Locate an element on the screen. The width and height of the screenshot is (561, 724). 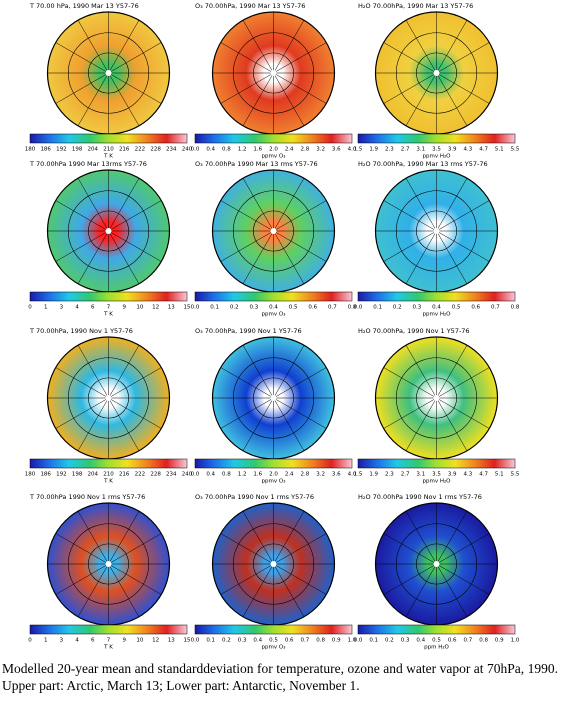
colorbar-tick-label: 2.4 is located at coordinates (289, 150).